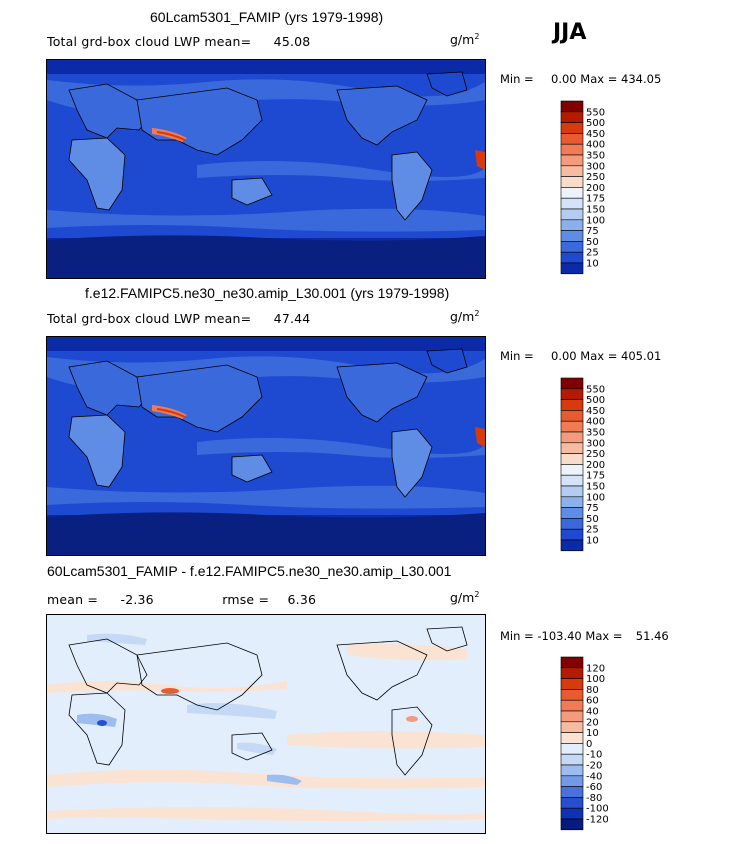 The width and height of the screenshot is (733, 844). Describe the element at coordinates (412, 463) in the screenshot. I see `panel2-south-america` at that location.